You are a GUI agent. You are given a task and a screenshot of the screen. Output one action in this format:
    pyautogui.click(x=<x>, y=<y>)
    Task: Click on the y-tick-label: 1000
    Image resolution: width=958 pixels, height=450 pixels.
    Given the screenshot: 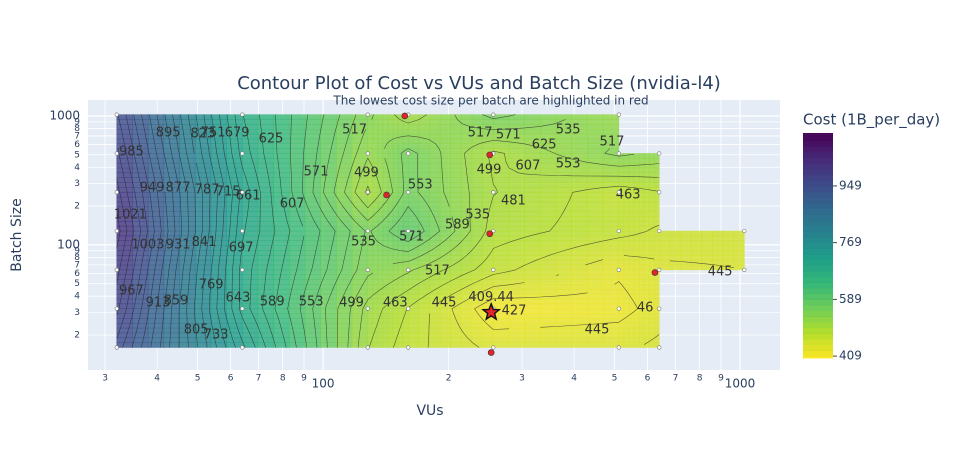 What is the action you would take?
    pyautogui.click(x=64, y=115)
    